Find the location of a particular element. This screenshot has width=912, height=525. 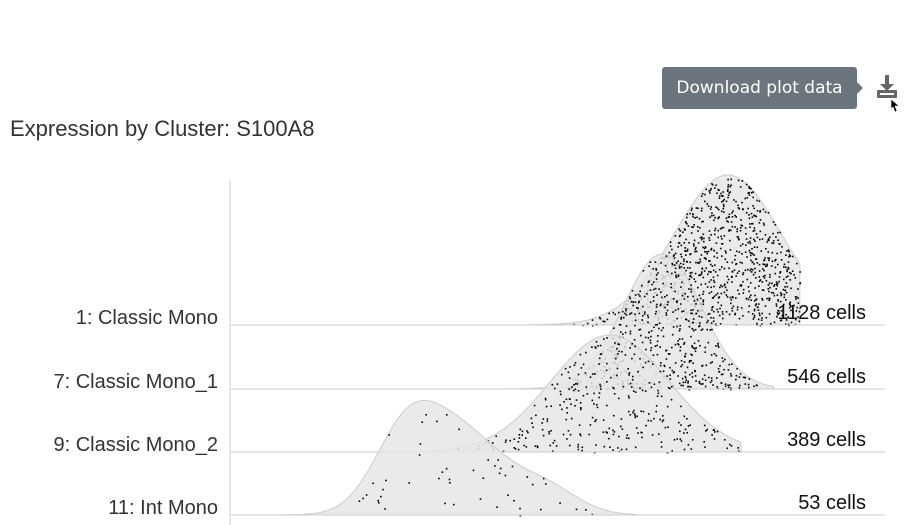

download-plot-data-button is located at coordinates (889, 93).